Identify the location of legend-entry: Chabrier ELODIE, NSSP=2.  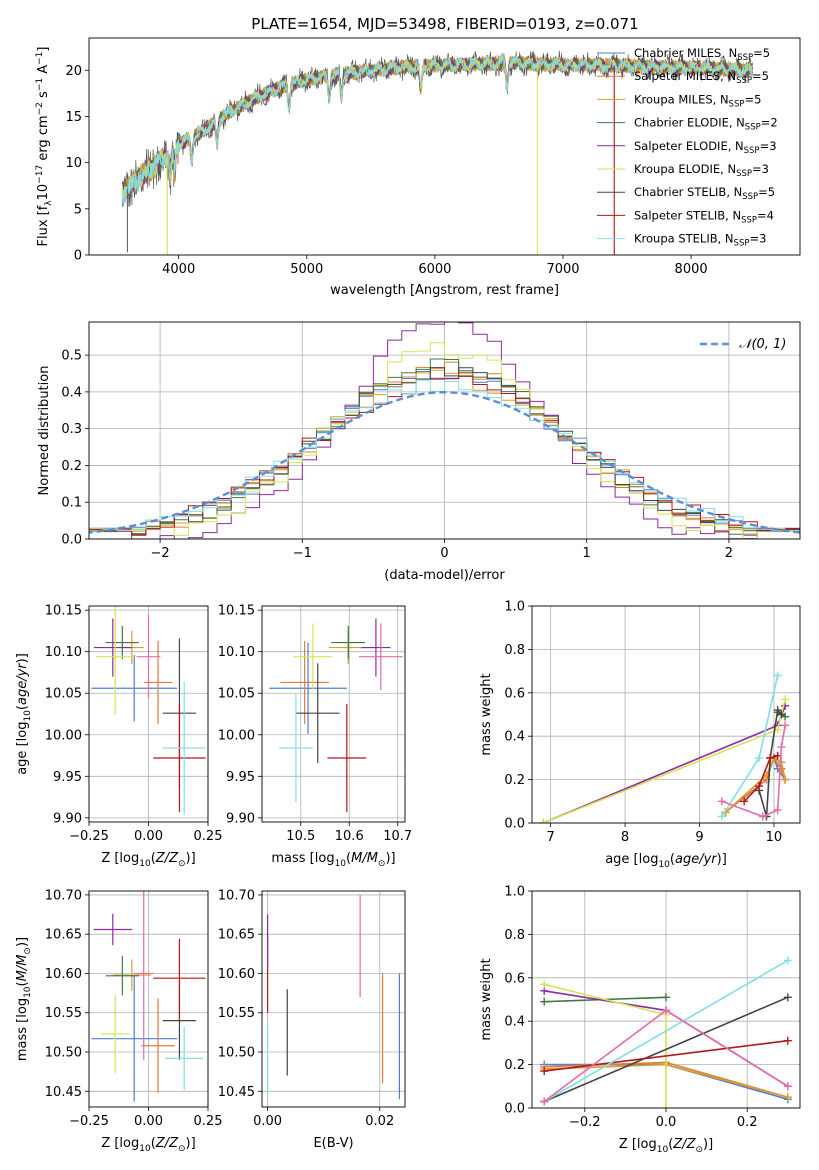
(706, 124).